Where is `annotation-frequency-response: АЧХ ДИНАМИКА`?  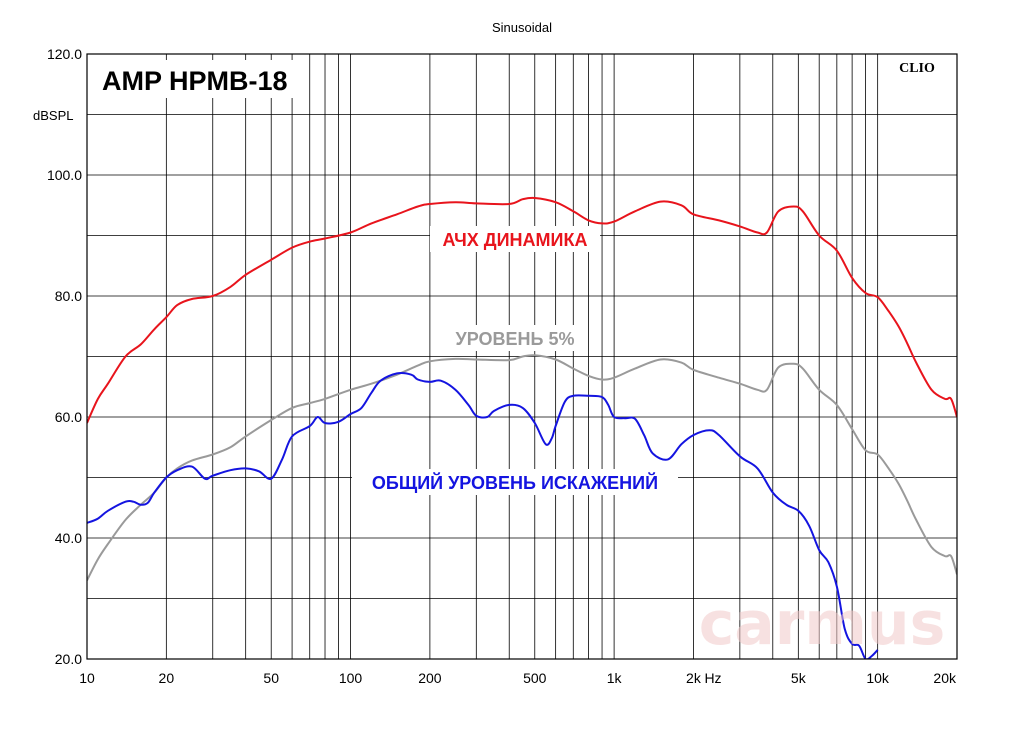
annotation-frequency-response: АЧХ ДИНАМИКА is located at coordinates (515, 240).